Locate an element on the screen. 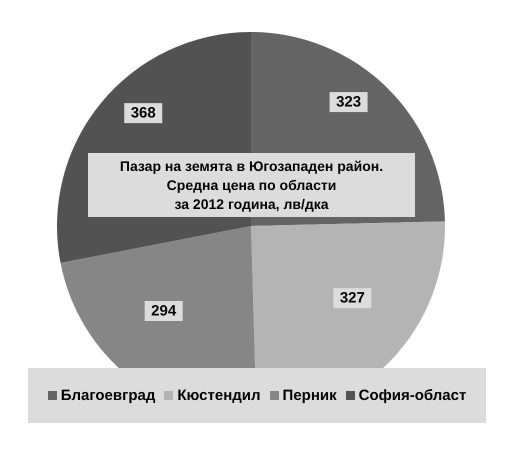 This screenshot has width=506, height=452. legend-label: София-област is located at coordinates (412, 395).